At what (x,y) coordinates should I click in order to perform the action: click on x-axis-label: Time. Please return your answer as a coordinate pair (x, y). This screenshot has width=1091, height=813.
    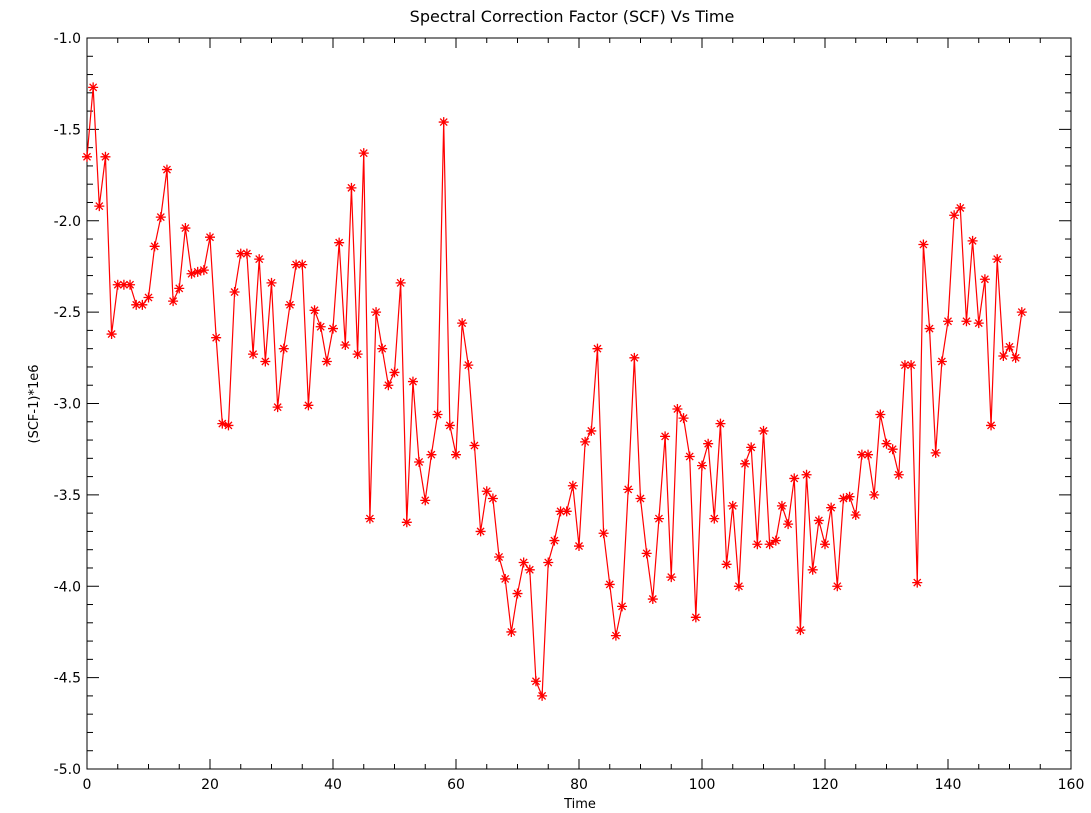
    Looking at the image, I should click on (579, 804).